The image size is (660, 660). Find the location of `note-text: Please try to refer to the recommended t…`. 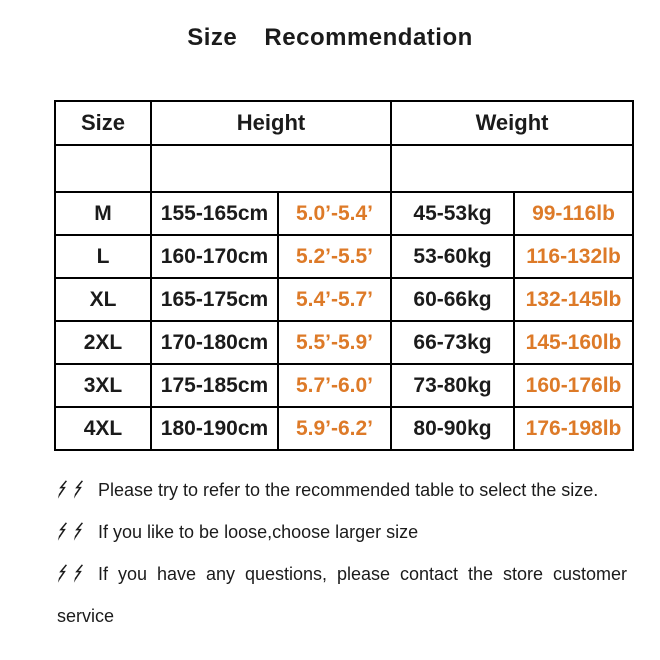

note-text: Please try to refer to the recommended t… is located at coordinates (348, 490).